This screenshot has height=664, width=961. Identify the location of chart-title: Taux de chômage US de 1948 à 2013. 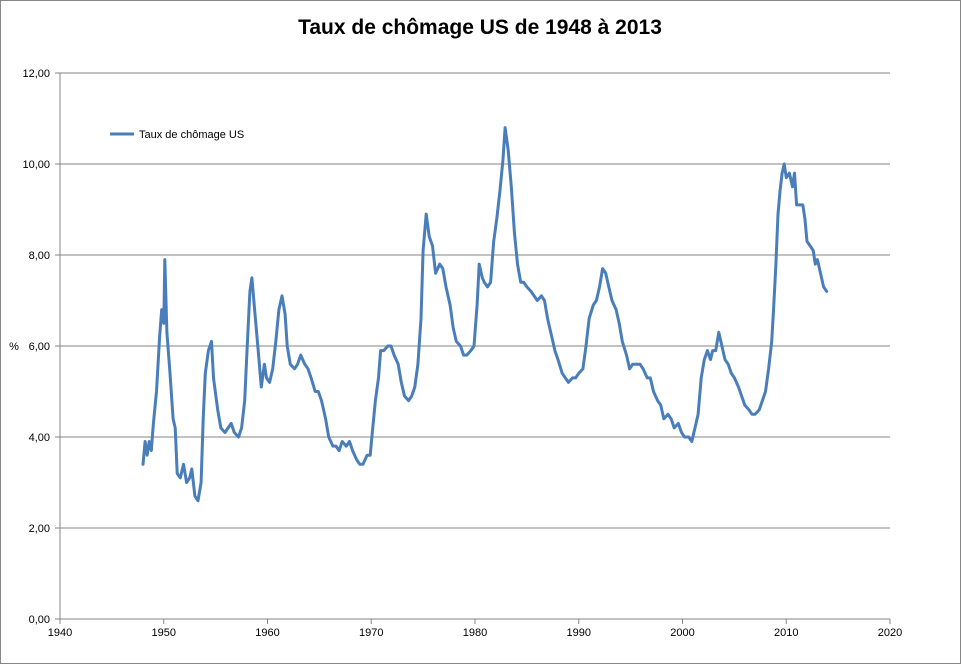
(480, 27).